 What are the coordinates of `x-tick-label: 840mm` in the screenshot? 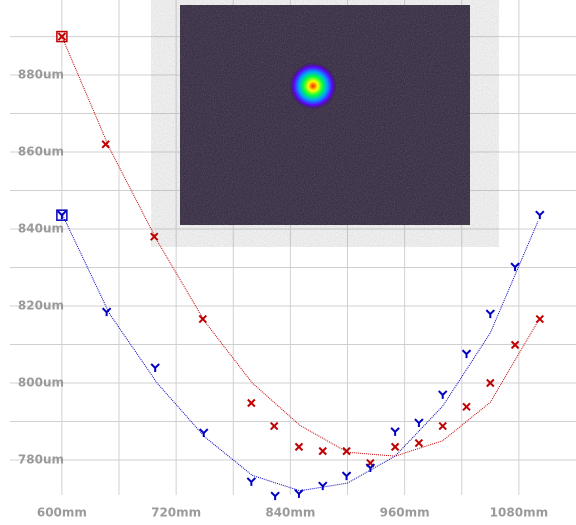 It's located at (290, 513).